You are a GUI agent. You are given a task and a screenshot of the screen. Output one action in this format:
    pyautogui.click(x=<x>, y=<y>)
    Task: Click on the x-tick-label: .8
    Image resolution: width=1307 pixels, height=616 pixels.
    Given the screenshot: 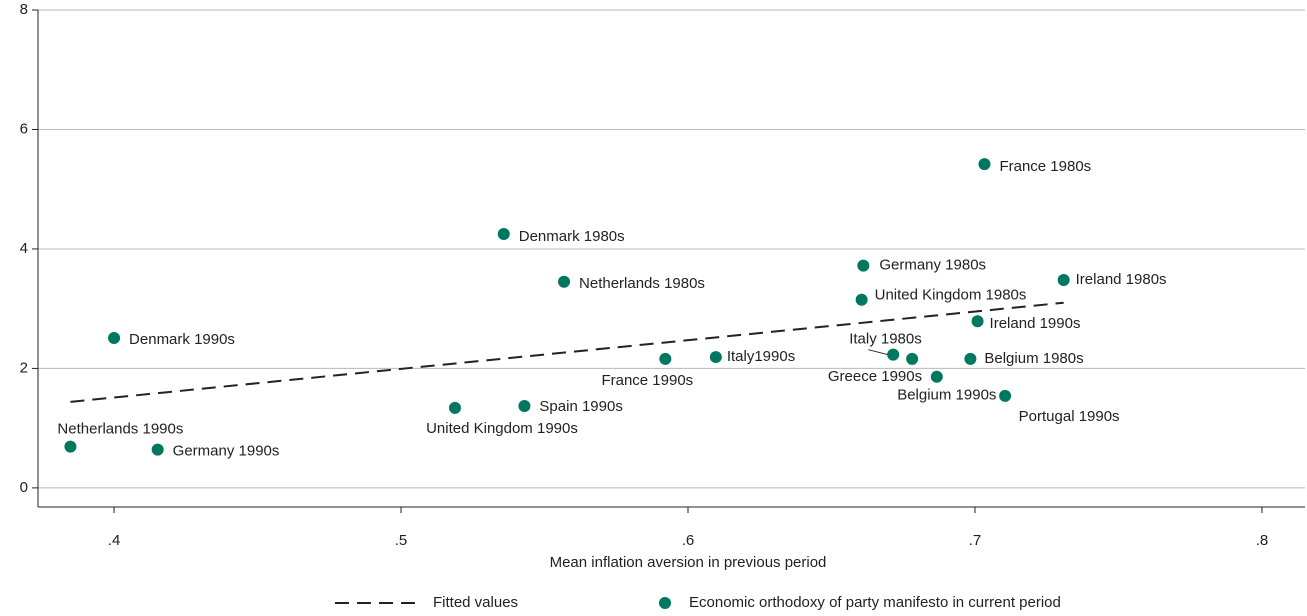 What is the action you would take?
    pyautogui.click(x=1262, y=540)
    